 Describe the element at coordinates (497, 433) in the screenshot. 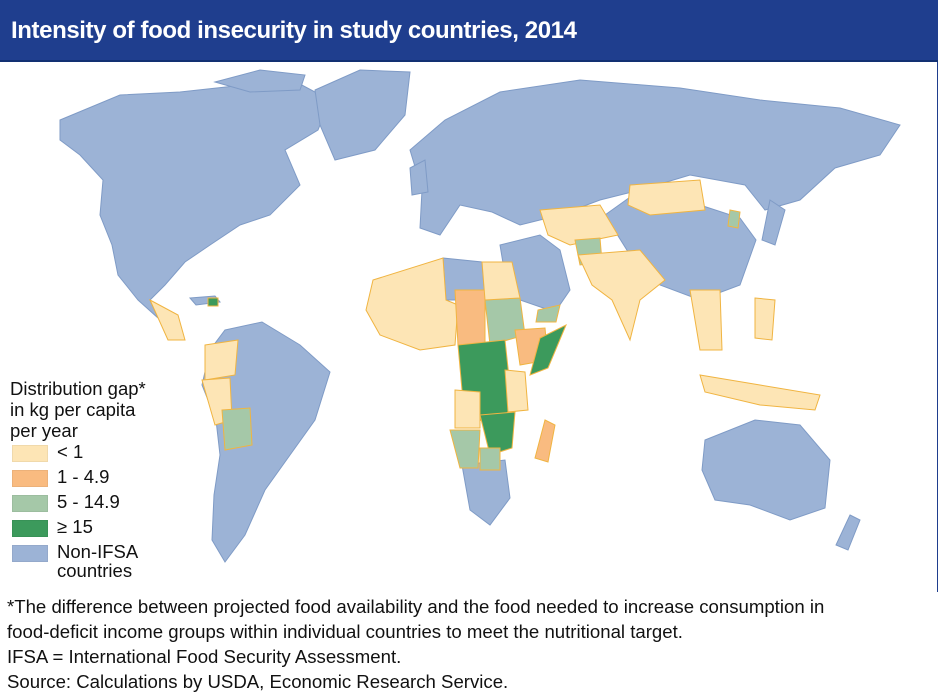

I see `mozambique-region` at that location.